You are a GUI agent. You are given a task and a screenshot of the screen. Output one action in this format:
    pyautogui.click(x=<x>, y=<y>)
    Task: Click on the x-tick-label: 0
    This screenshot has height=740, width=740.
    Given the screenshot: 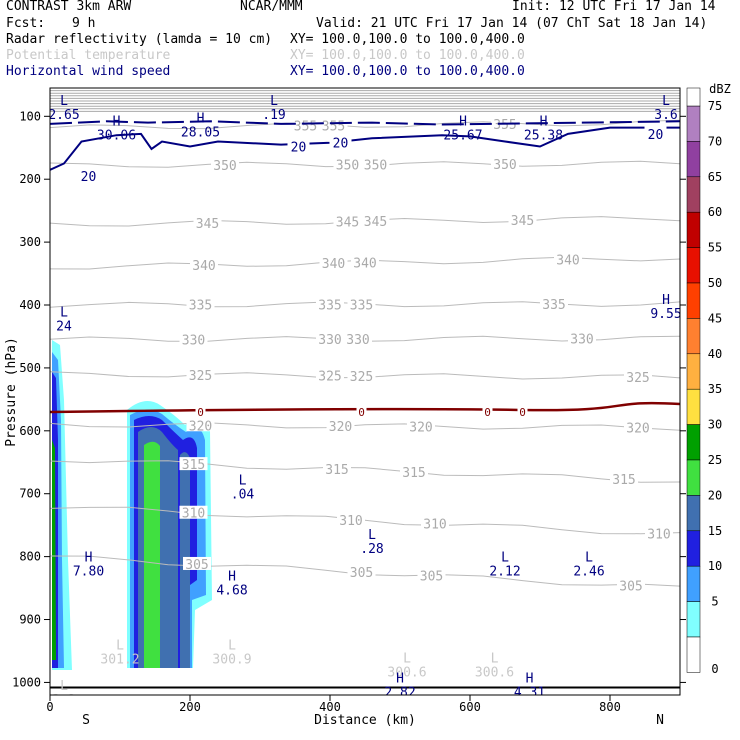 What is the action you would take?
    pyautogui.click(x=49, y=707)
    